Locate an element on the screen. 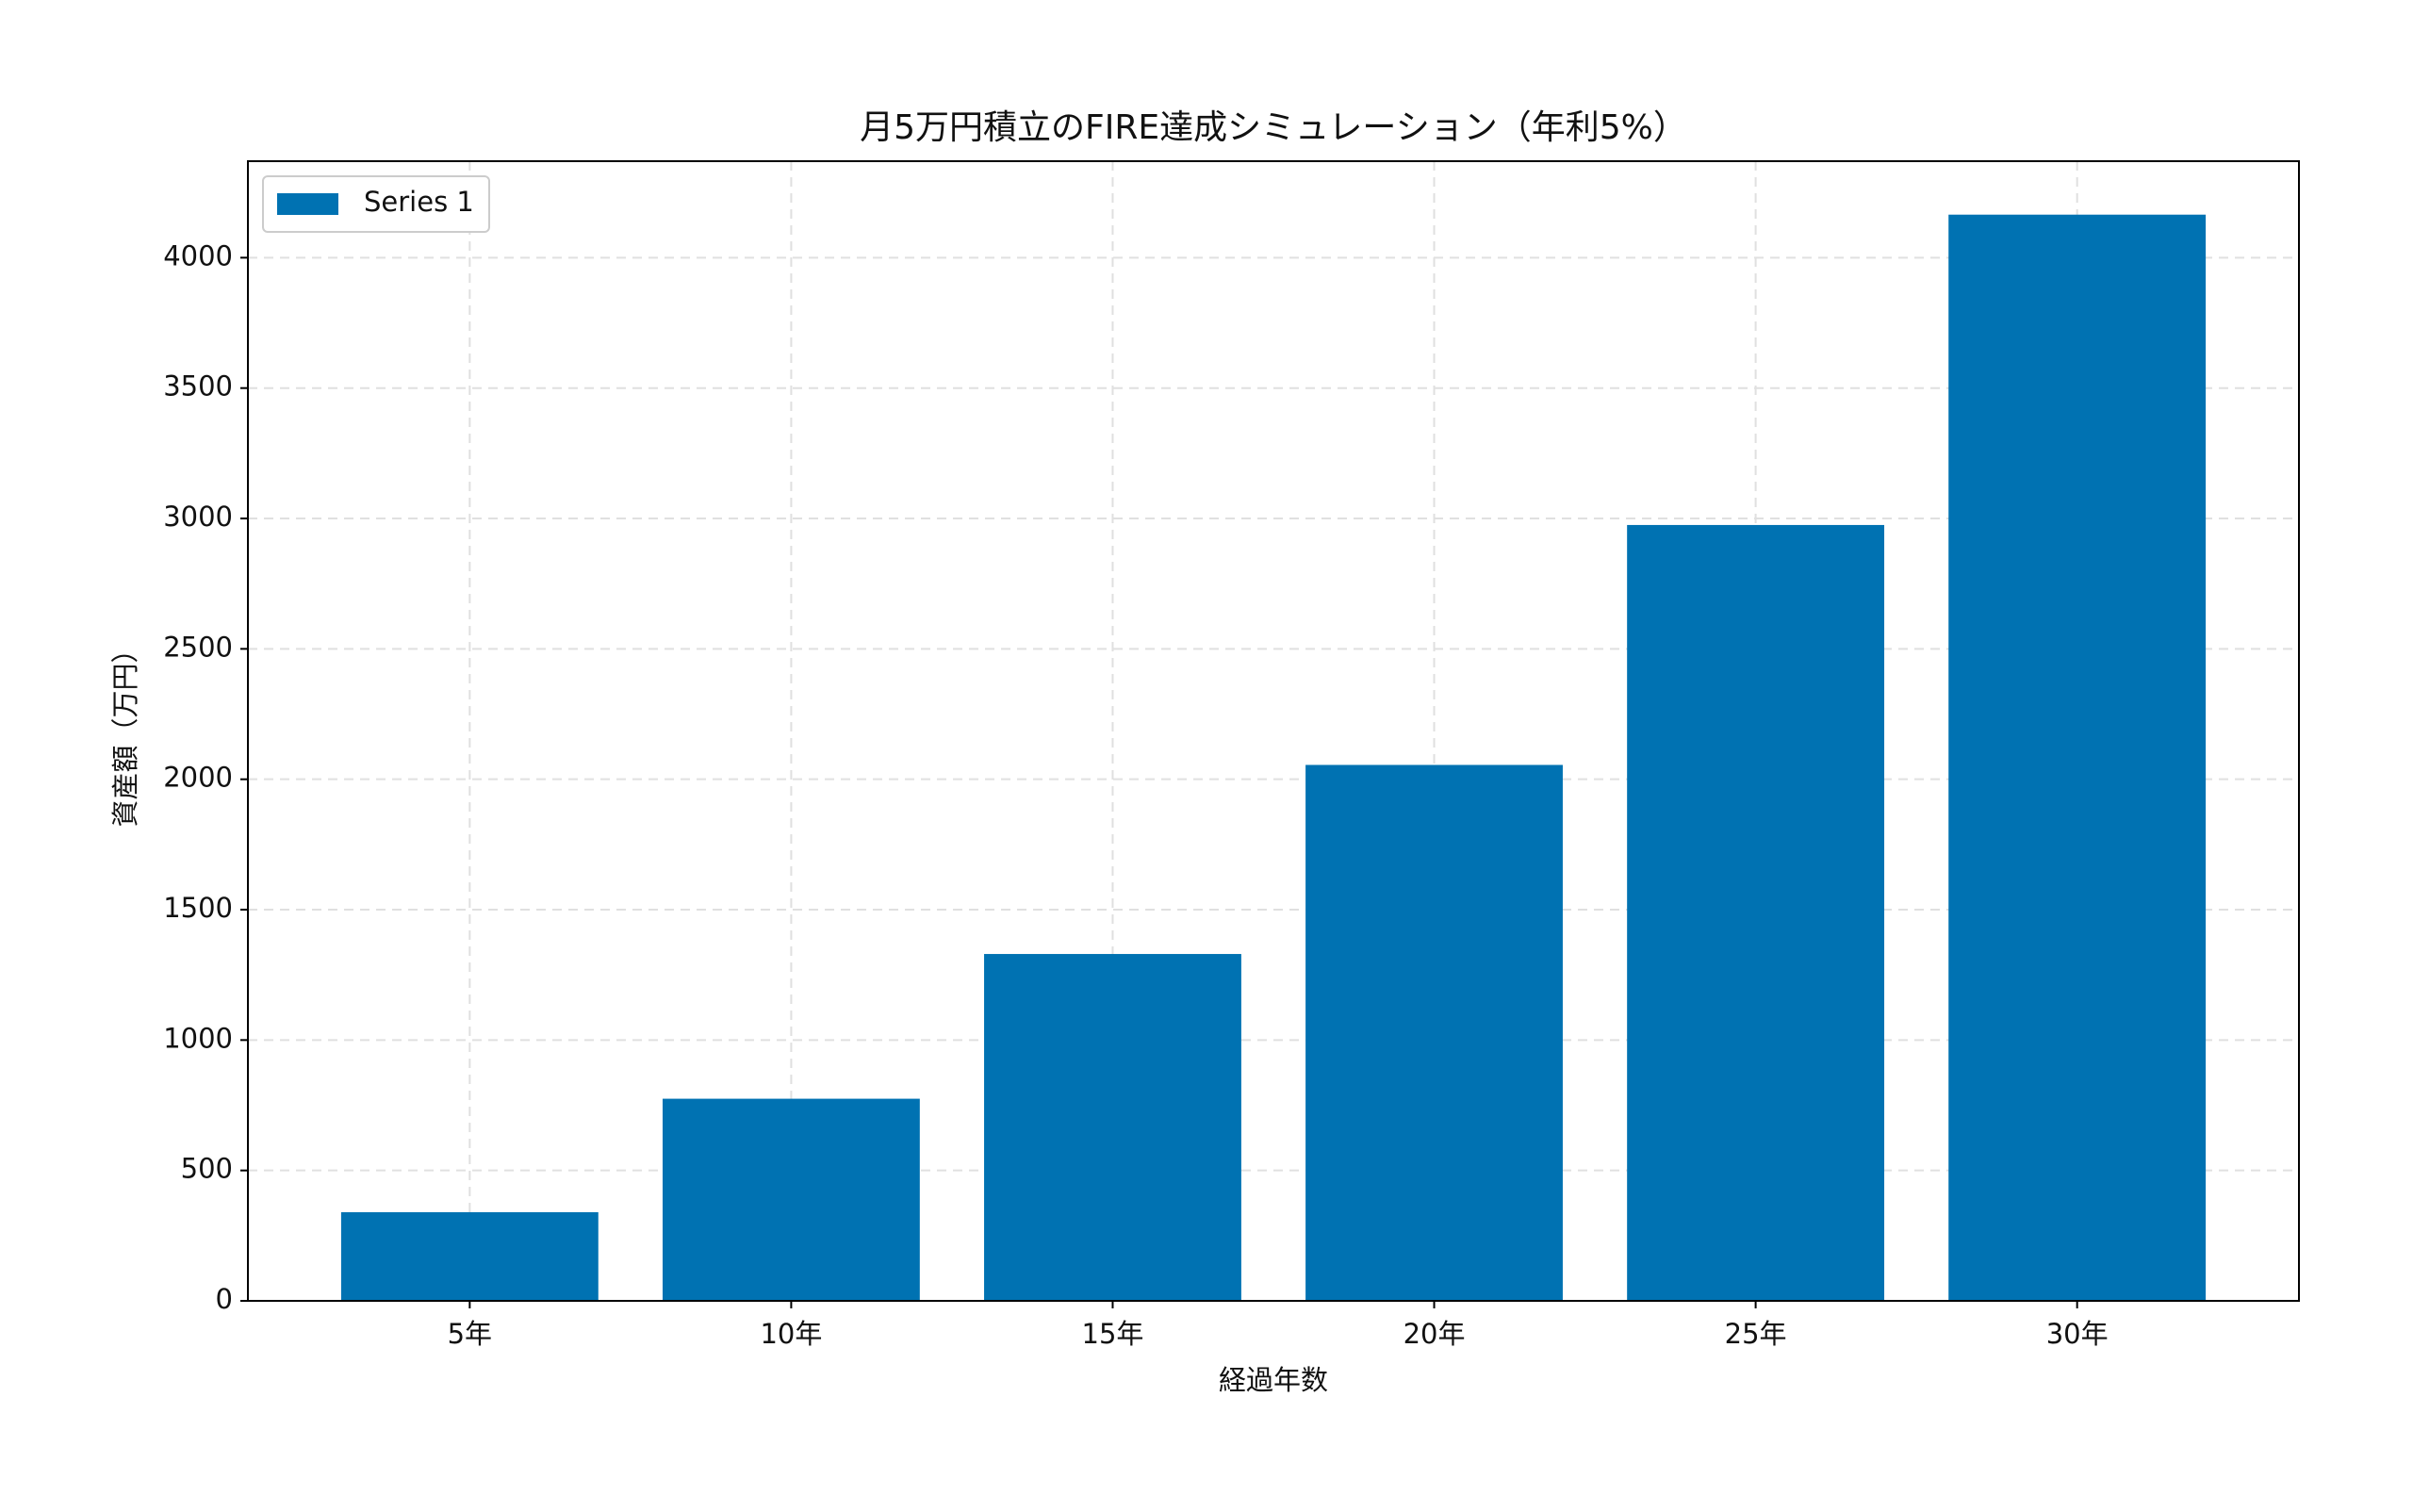 The width and height of the screenshot is (2413, 1512). x-tick-label: 20年 is located at coordinates (1434, 1334).